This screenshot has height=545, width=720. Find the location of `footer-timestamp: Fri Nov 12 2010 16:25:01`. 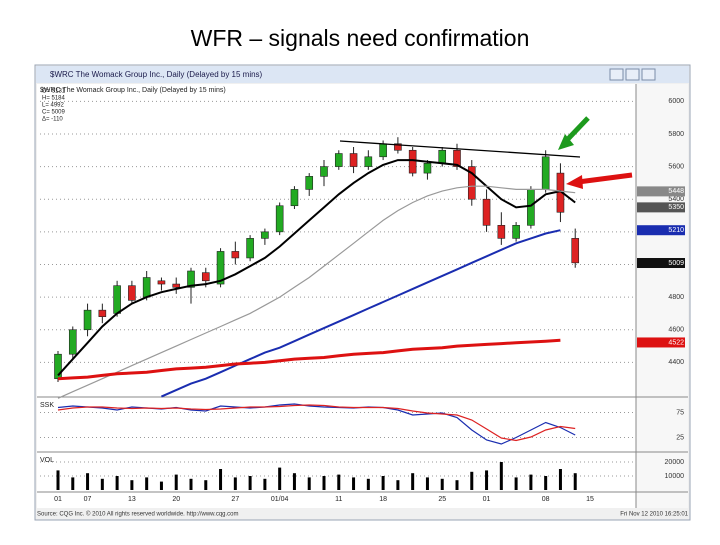

footer-timestamp: Fri Nov 12 2010 16:25:01 is located at coordinates (654, 515).